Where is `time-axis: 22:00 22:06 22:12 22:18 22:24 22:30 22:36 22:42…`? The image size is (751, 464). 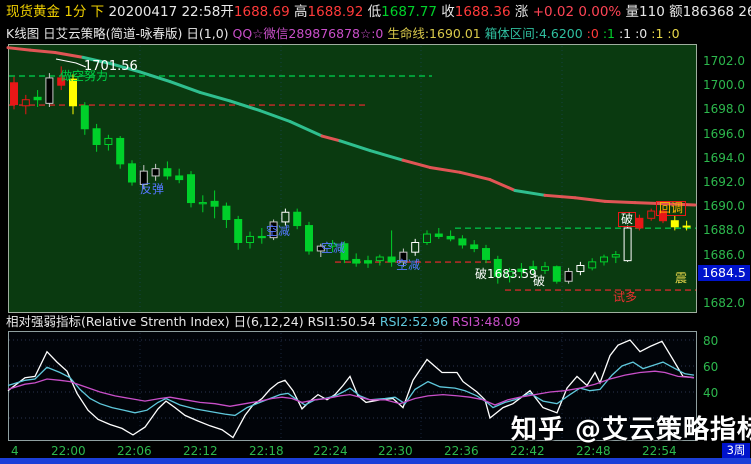 time-axis: 22:00 22:06 22:12 22:18 22:24 22:30 22:36 22:42… is located at coordinates (375, 450).